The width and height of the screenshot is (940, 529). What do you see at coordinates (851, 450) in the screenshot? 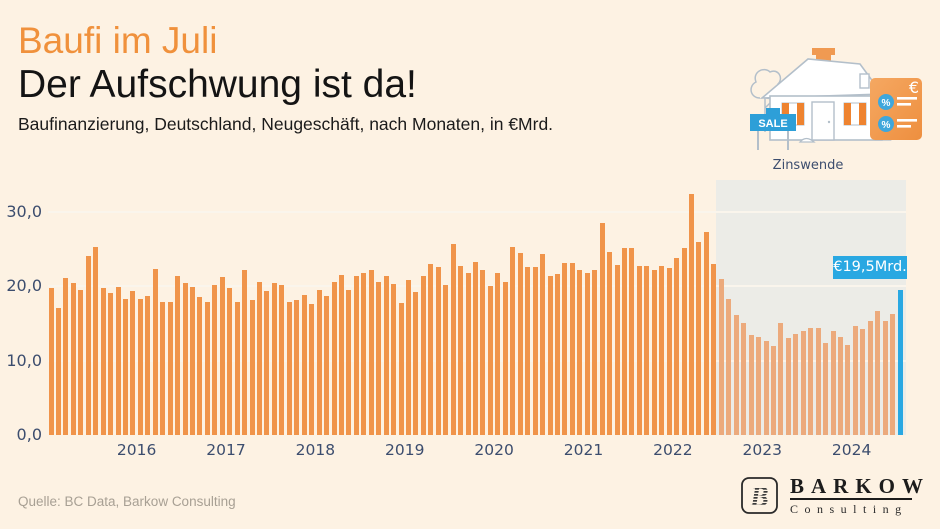
I see `x-tick-2024: 2024` at bounding box center [851, 450].